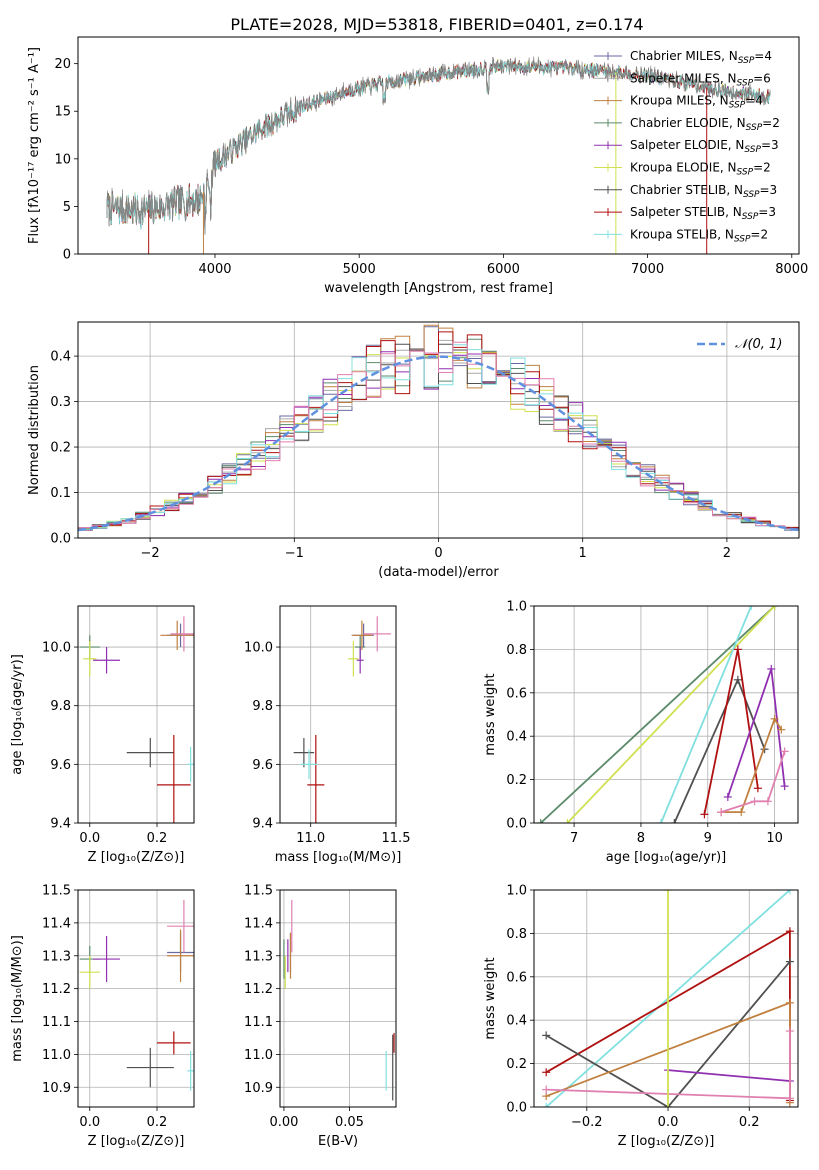 The width and height of the screenshot is (819, 1170). I want to click on legend-label: Salpeter MILES, NSSP=6, so click(700, 79).